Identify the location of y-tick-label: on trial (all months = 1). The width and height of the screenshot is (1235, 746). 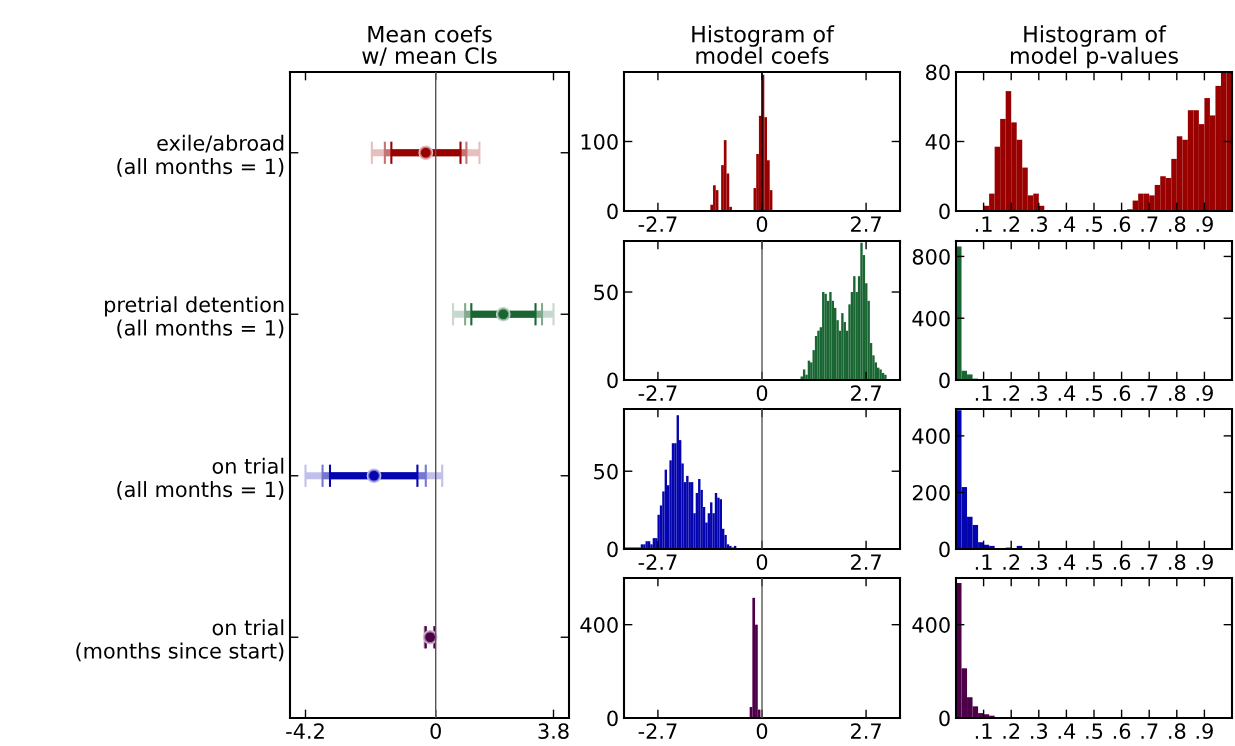
(200, 478).